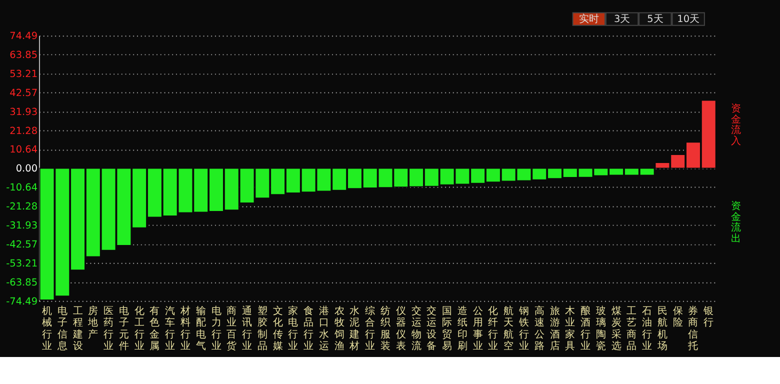 This screenshot has width=780, height=384. Describe the element at coordinates (570, 328) in the screenshot. I see `x-tick-label: 木业家具` at that location.